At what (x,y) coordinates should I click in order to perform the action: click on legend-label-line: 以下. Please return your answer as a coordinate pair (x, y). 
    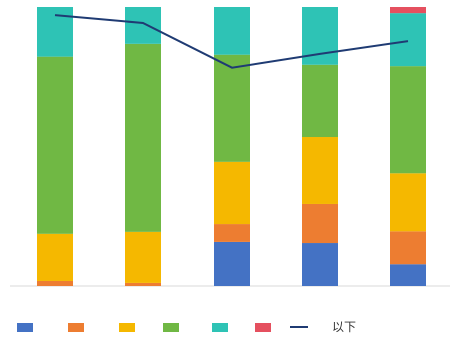
    Looking at the image, I should click on (344, 327).